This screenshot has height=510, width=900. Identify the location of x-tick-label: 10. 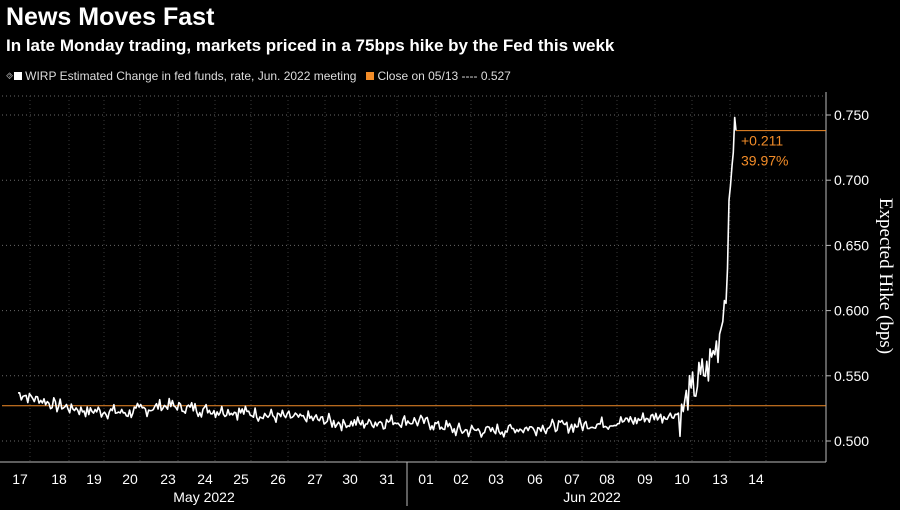
(682, 479).